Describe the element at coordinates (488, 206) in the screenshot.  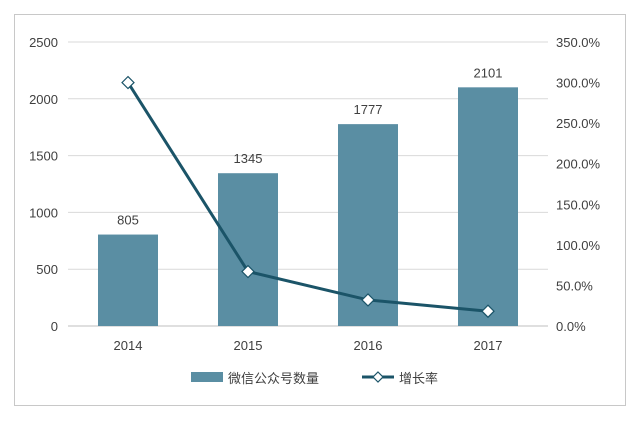
I see `bar-2017` at that location.